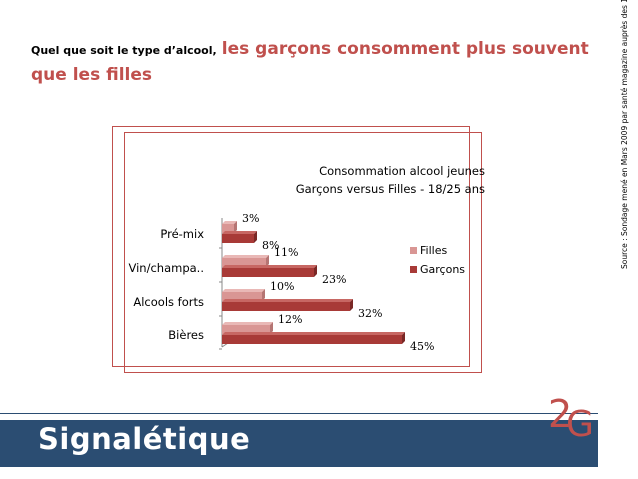 The image size is (638, 479). Describe the element at coordinates (124, 50) in the screenshot. I see `headline-lead: Quel que soit le type d’alcool,` at that location.